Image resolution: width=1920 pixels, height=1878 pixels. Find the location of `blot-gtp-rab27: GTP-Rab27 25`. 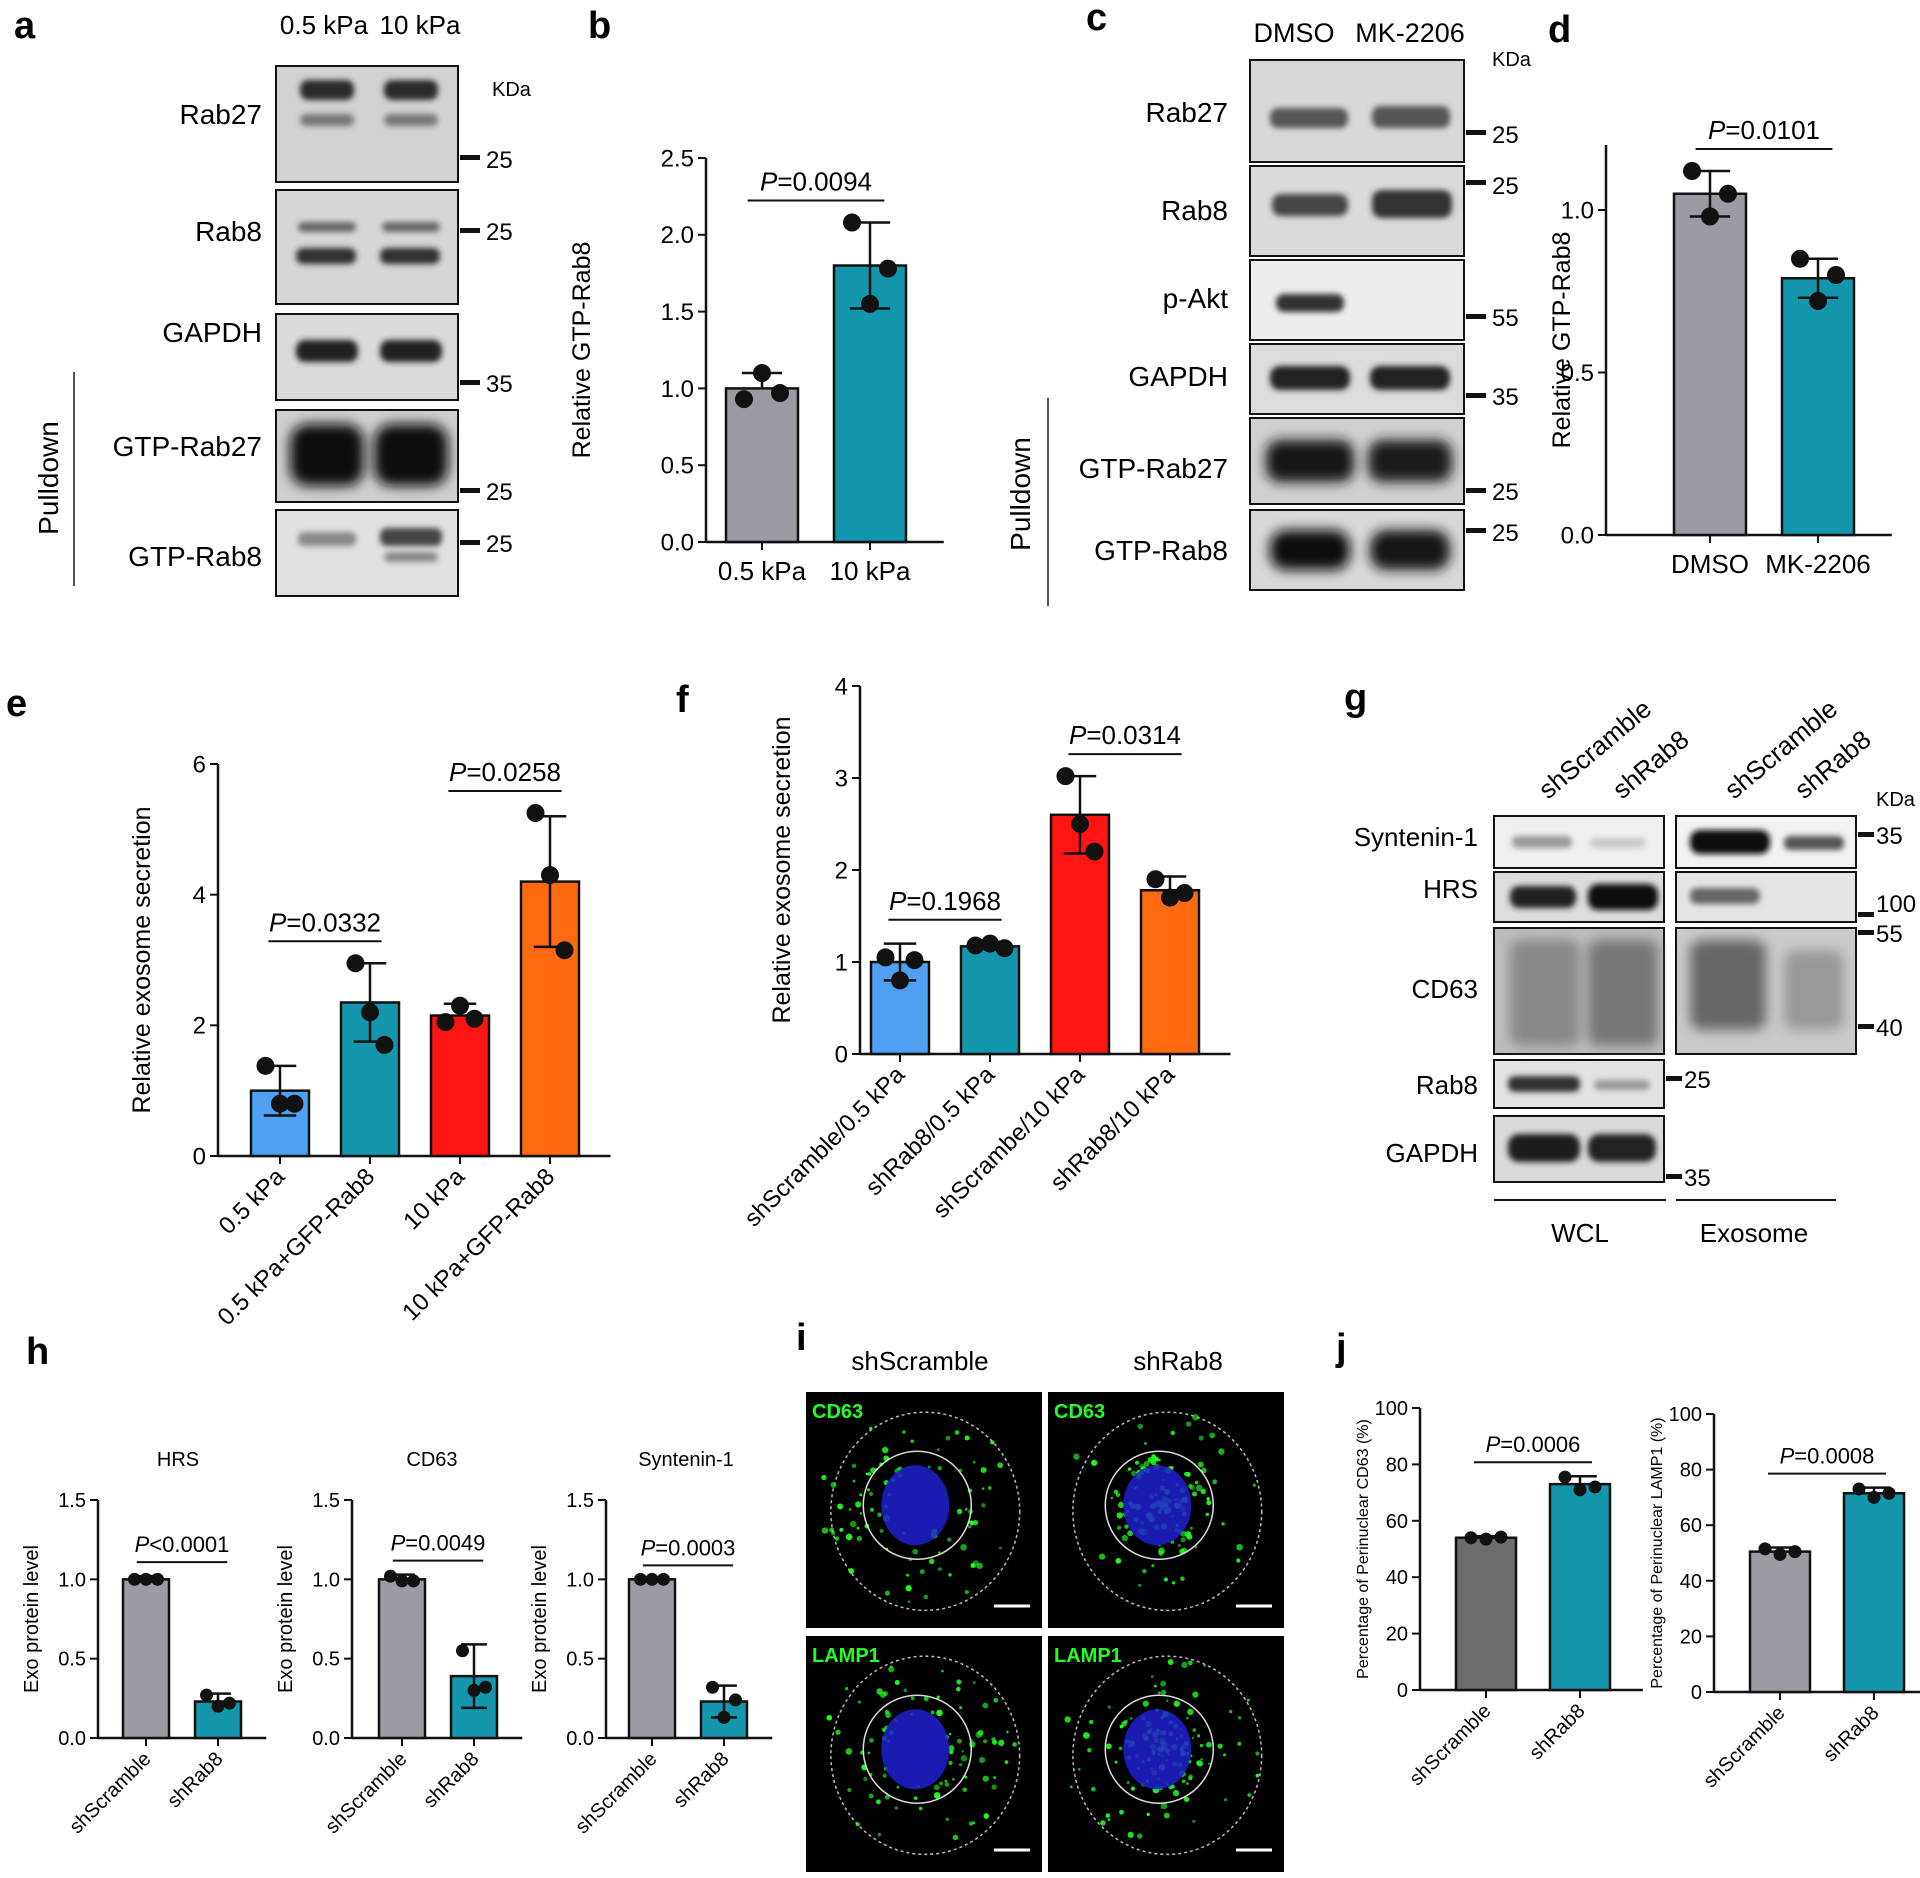

blot-gtp-rab27: GTP-Rab27 25 is located at coordinates (1299, 461).